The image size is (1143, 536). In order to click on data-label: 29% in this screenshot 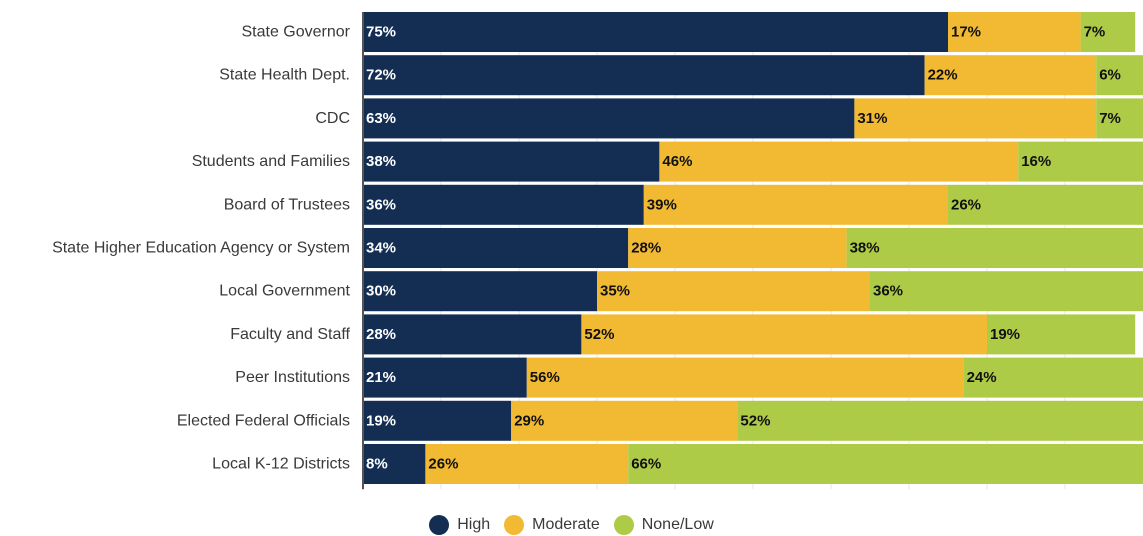, I will do `click(529, 420)`.